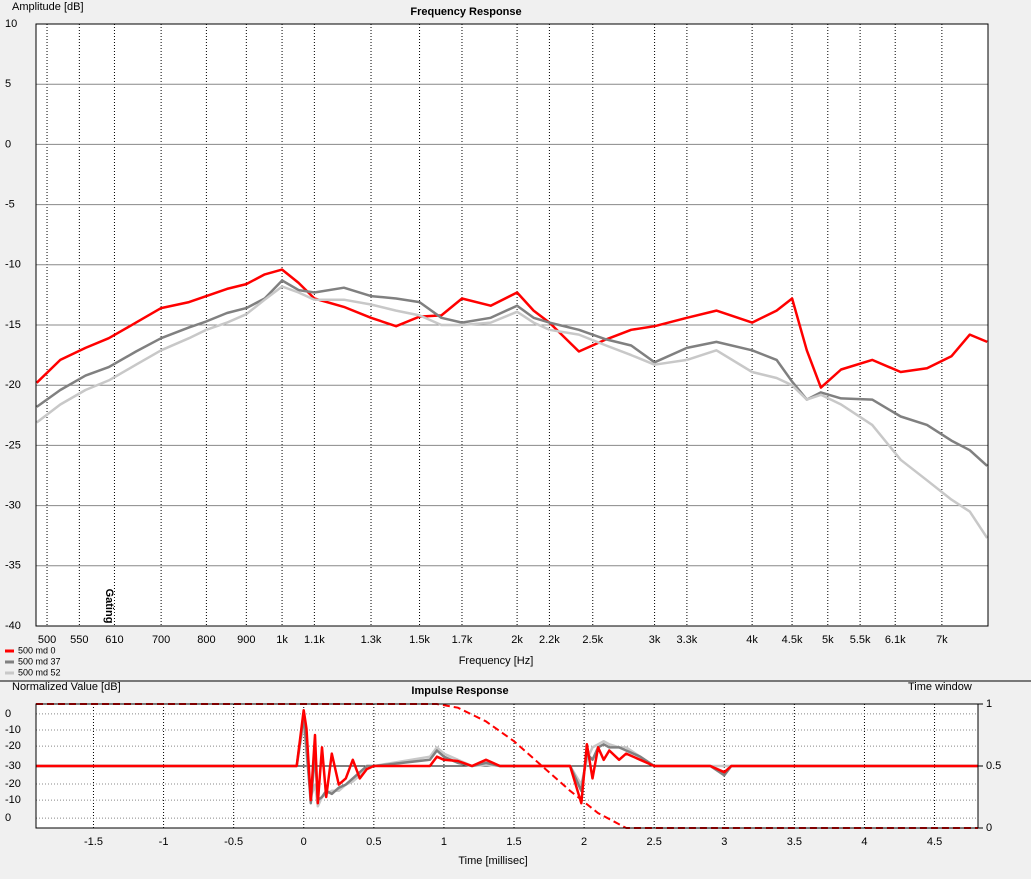 This screenshot has width=1031, height=879. I want to click on x-tick-label: 1k, so click(282, 640).